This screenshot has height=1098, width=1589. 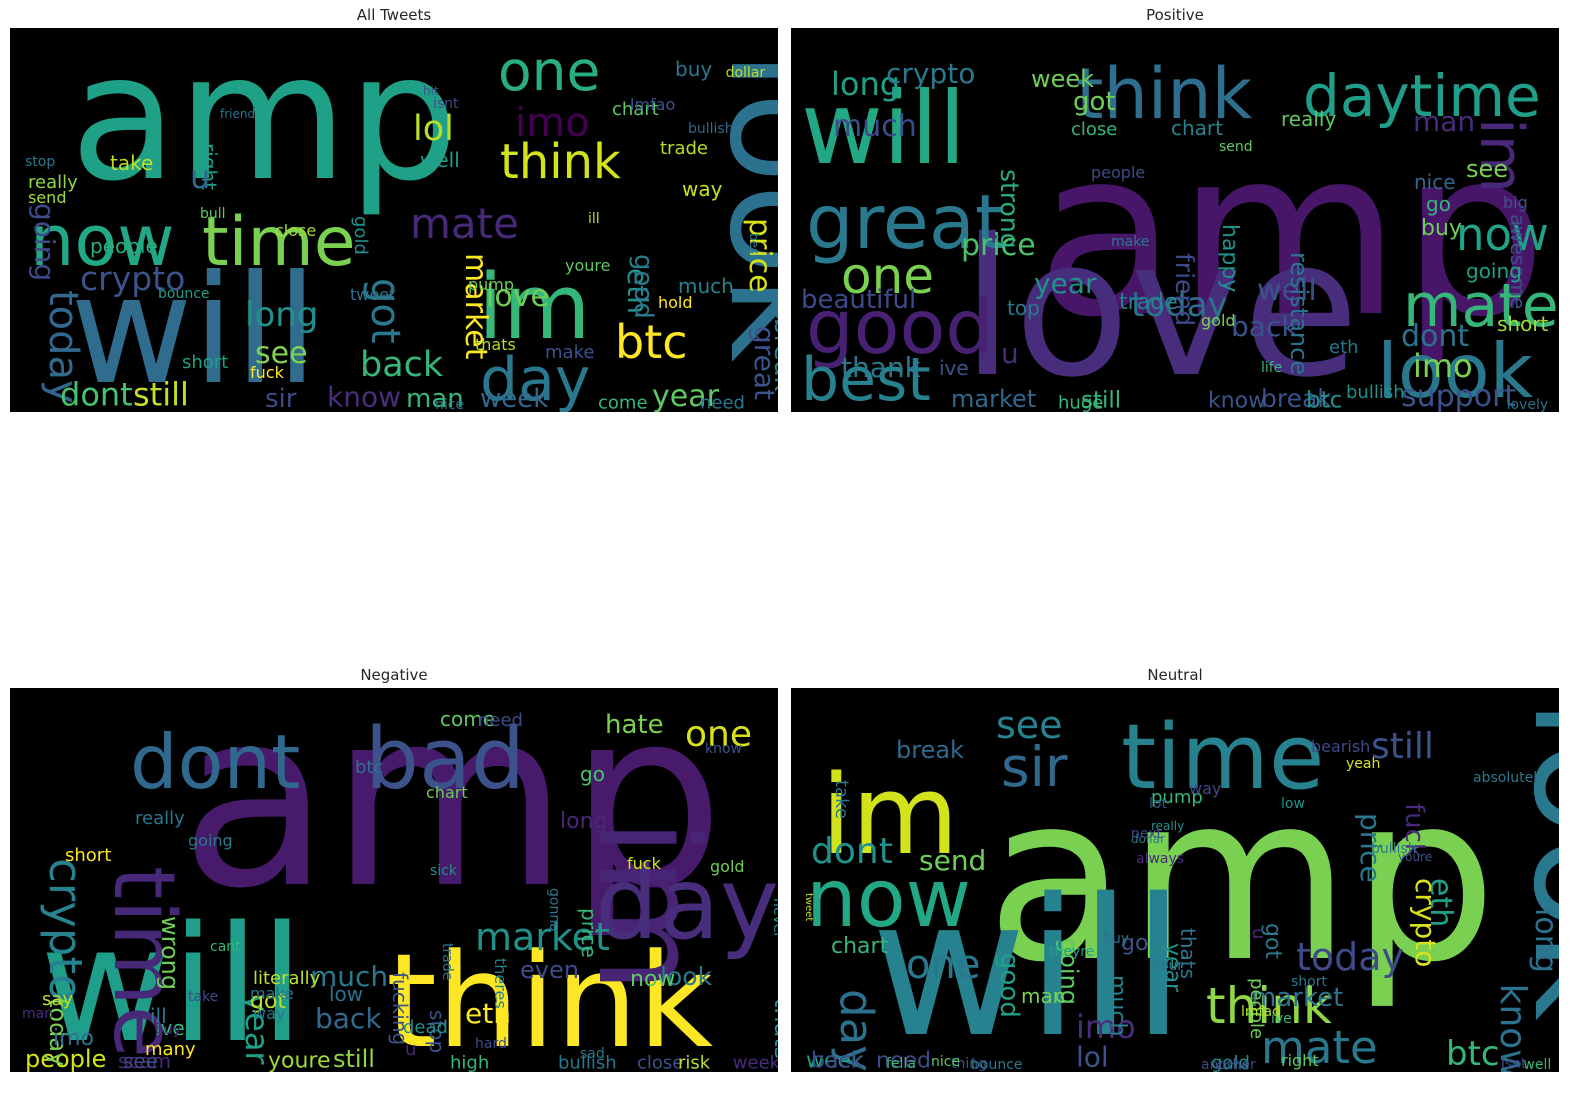 I want to click on wordcloud-word: ill, so click(x=594, y=219).